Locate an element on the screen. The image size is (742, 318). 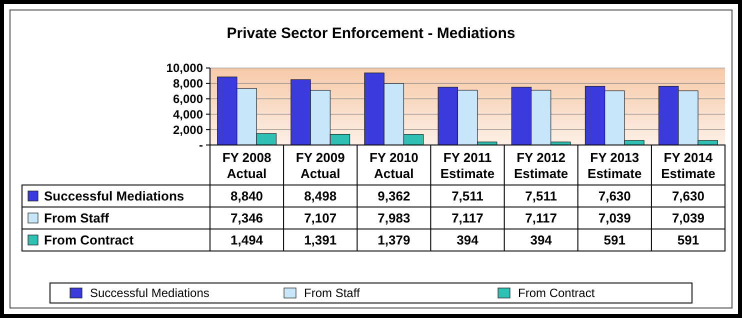
data-label: 8,498 is located at coordinates (320, 196).